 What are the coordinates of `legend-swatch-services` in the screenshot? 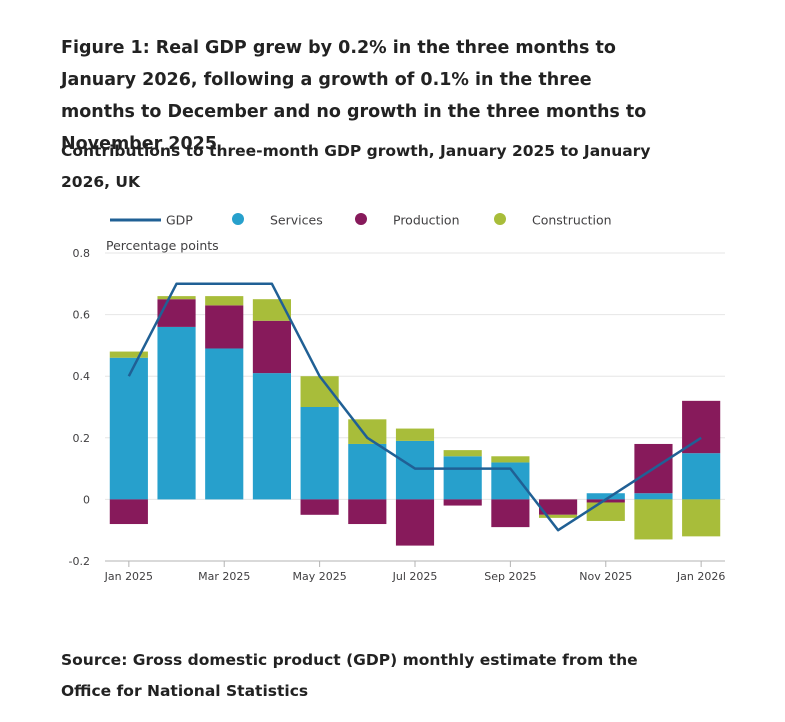 It's located at (238, 219).